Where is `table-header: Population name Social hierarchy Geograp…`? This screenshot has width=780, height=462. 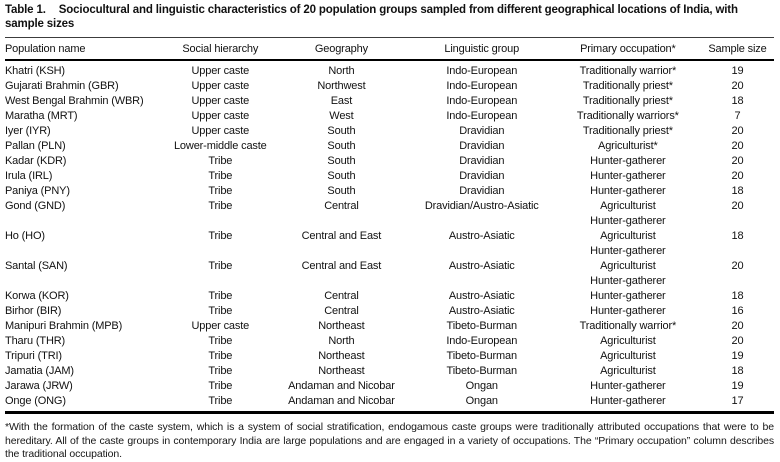
table-header: Population name Social hierarchy Geograp… is located at coordinates (389, 48).